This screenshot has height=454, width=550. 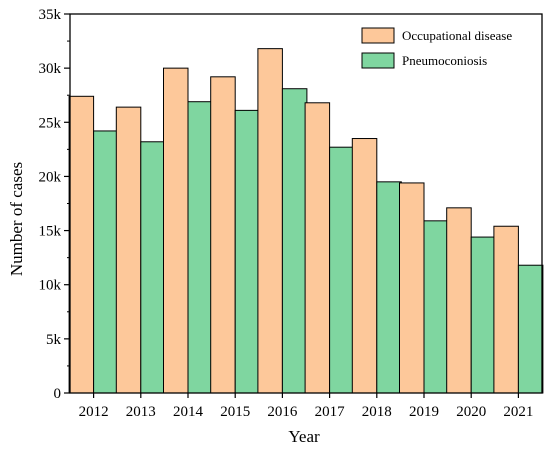 What do you see at coordinates (235, 412) in the screenshot?
I see `x-tick-label-2015: 2015` at bounding box center [235, 412].